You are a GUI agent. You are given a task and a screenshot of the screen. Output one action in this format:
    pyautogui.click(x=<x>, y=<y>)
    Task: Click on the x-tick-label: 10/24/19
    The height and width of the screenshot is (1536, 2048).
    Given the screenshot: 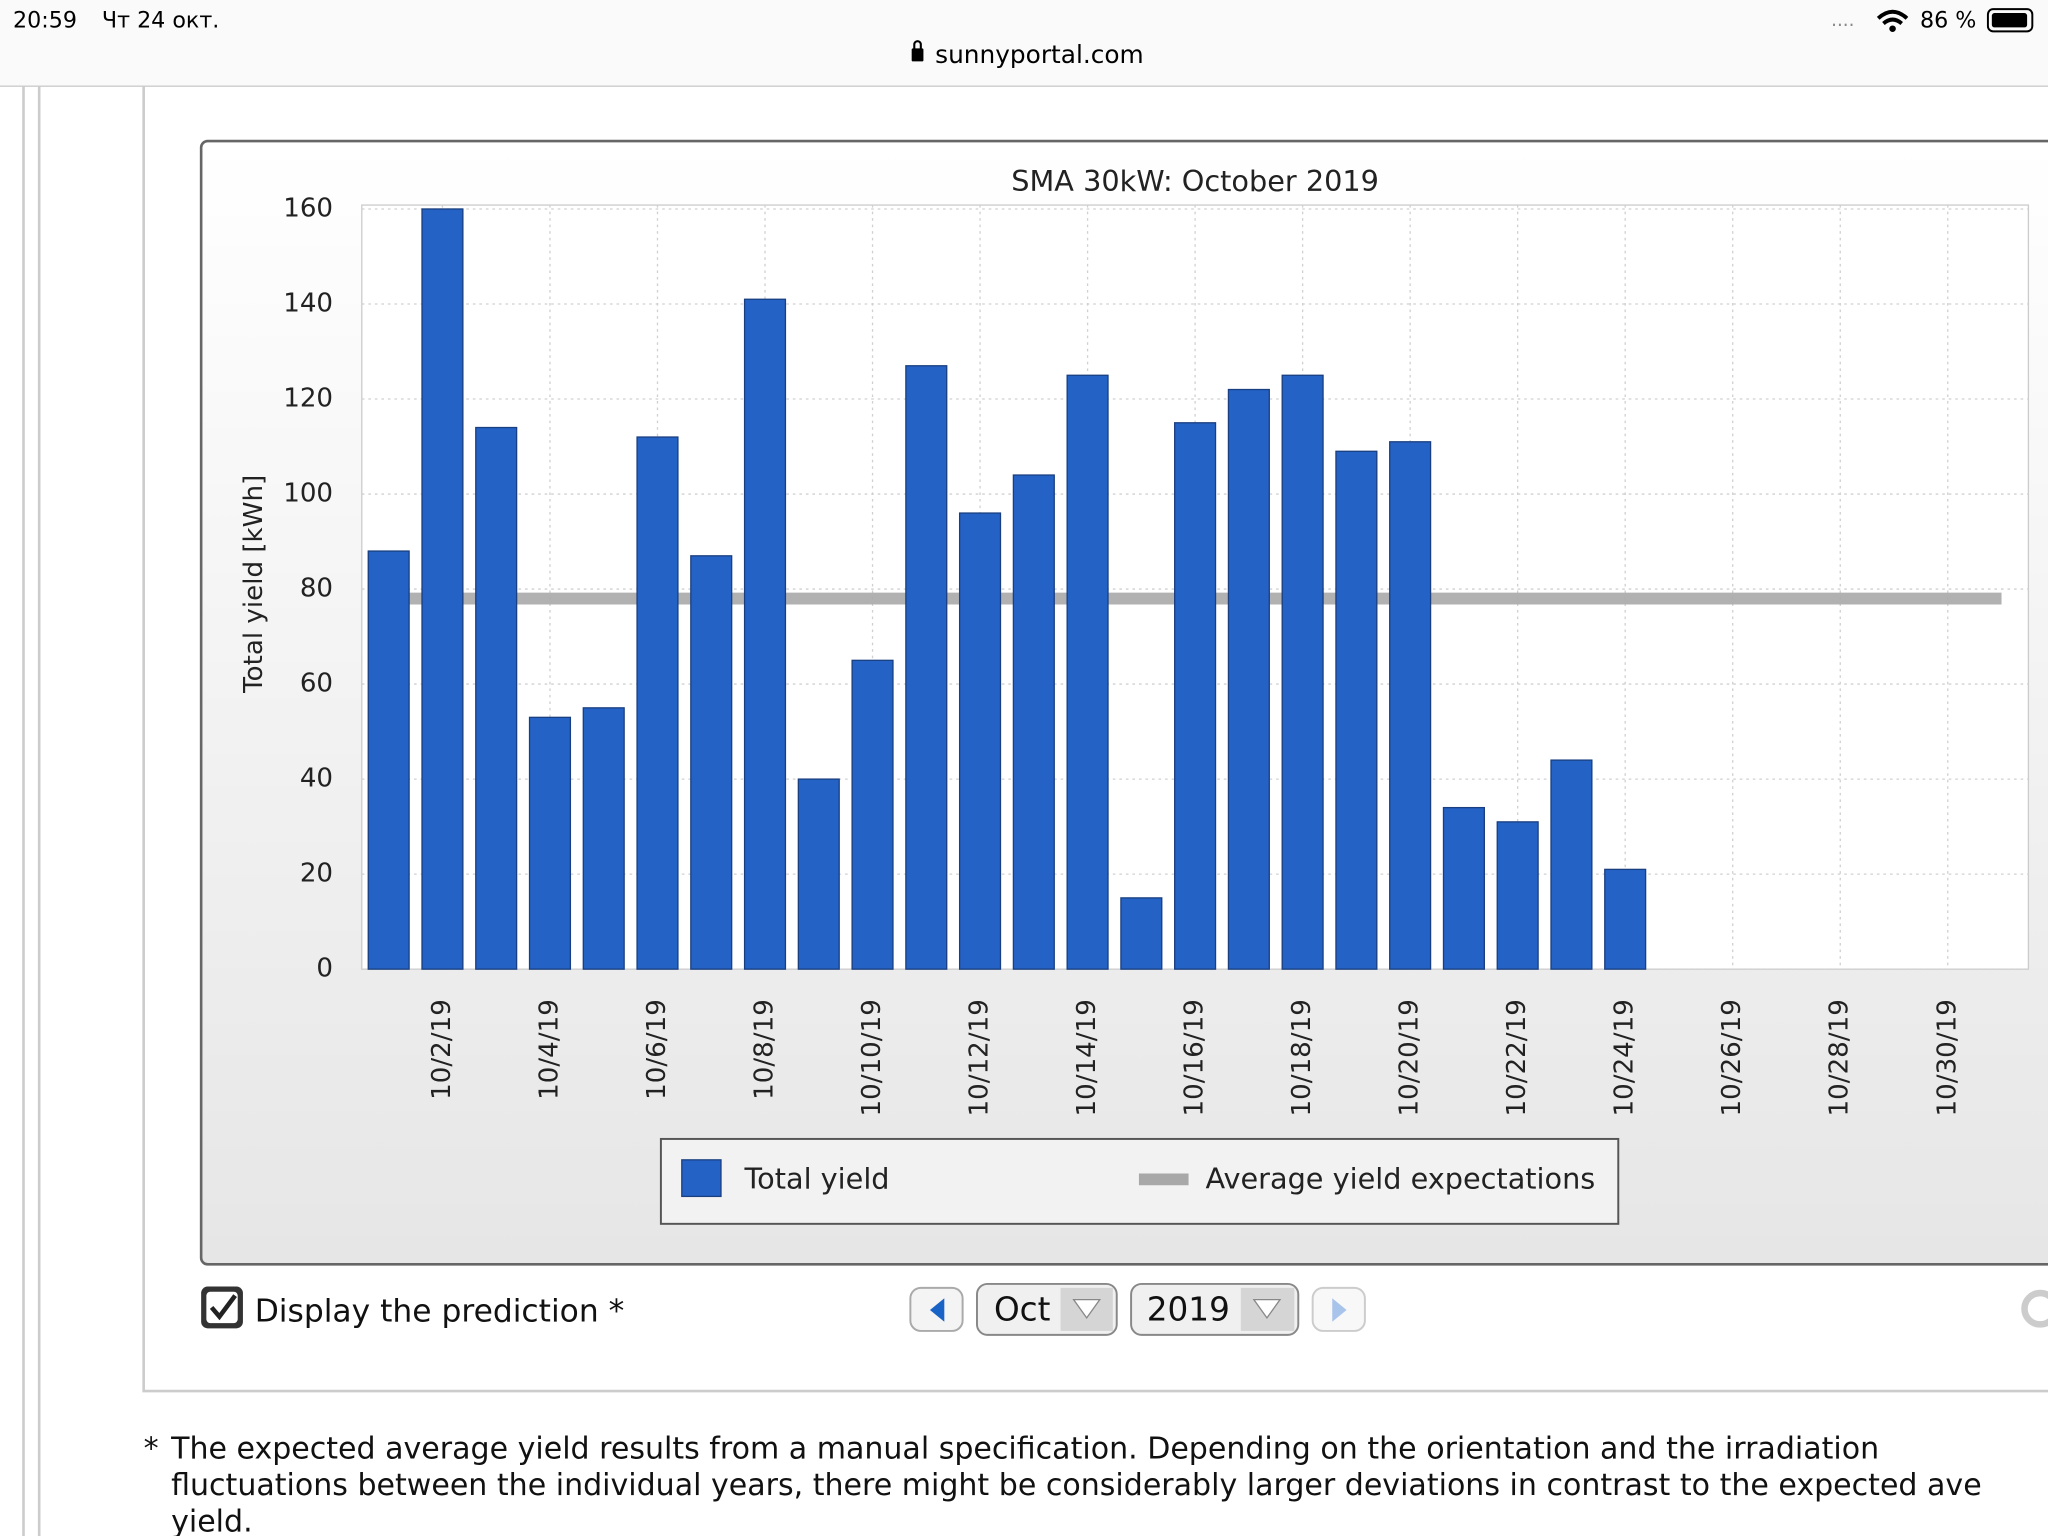 What is the action you would take?
    pyautogui.click(x=1625, y=1057)
    